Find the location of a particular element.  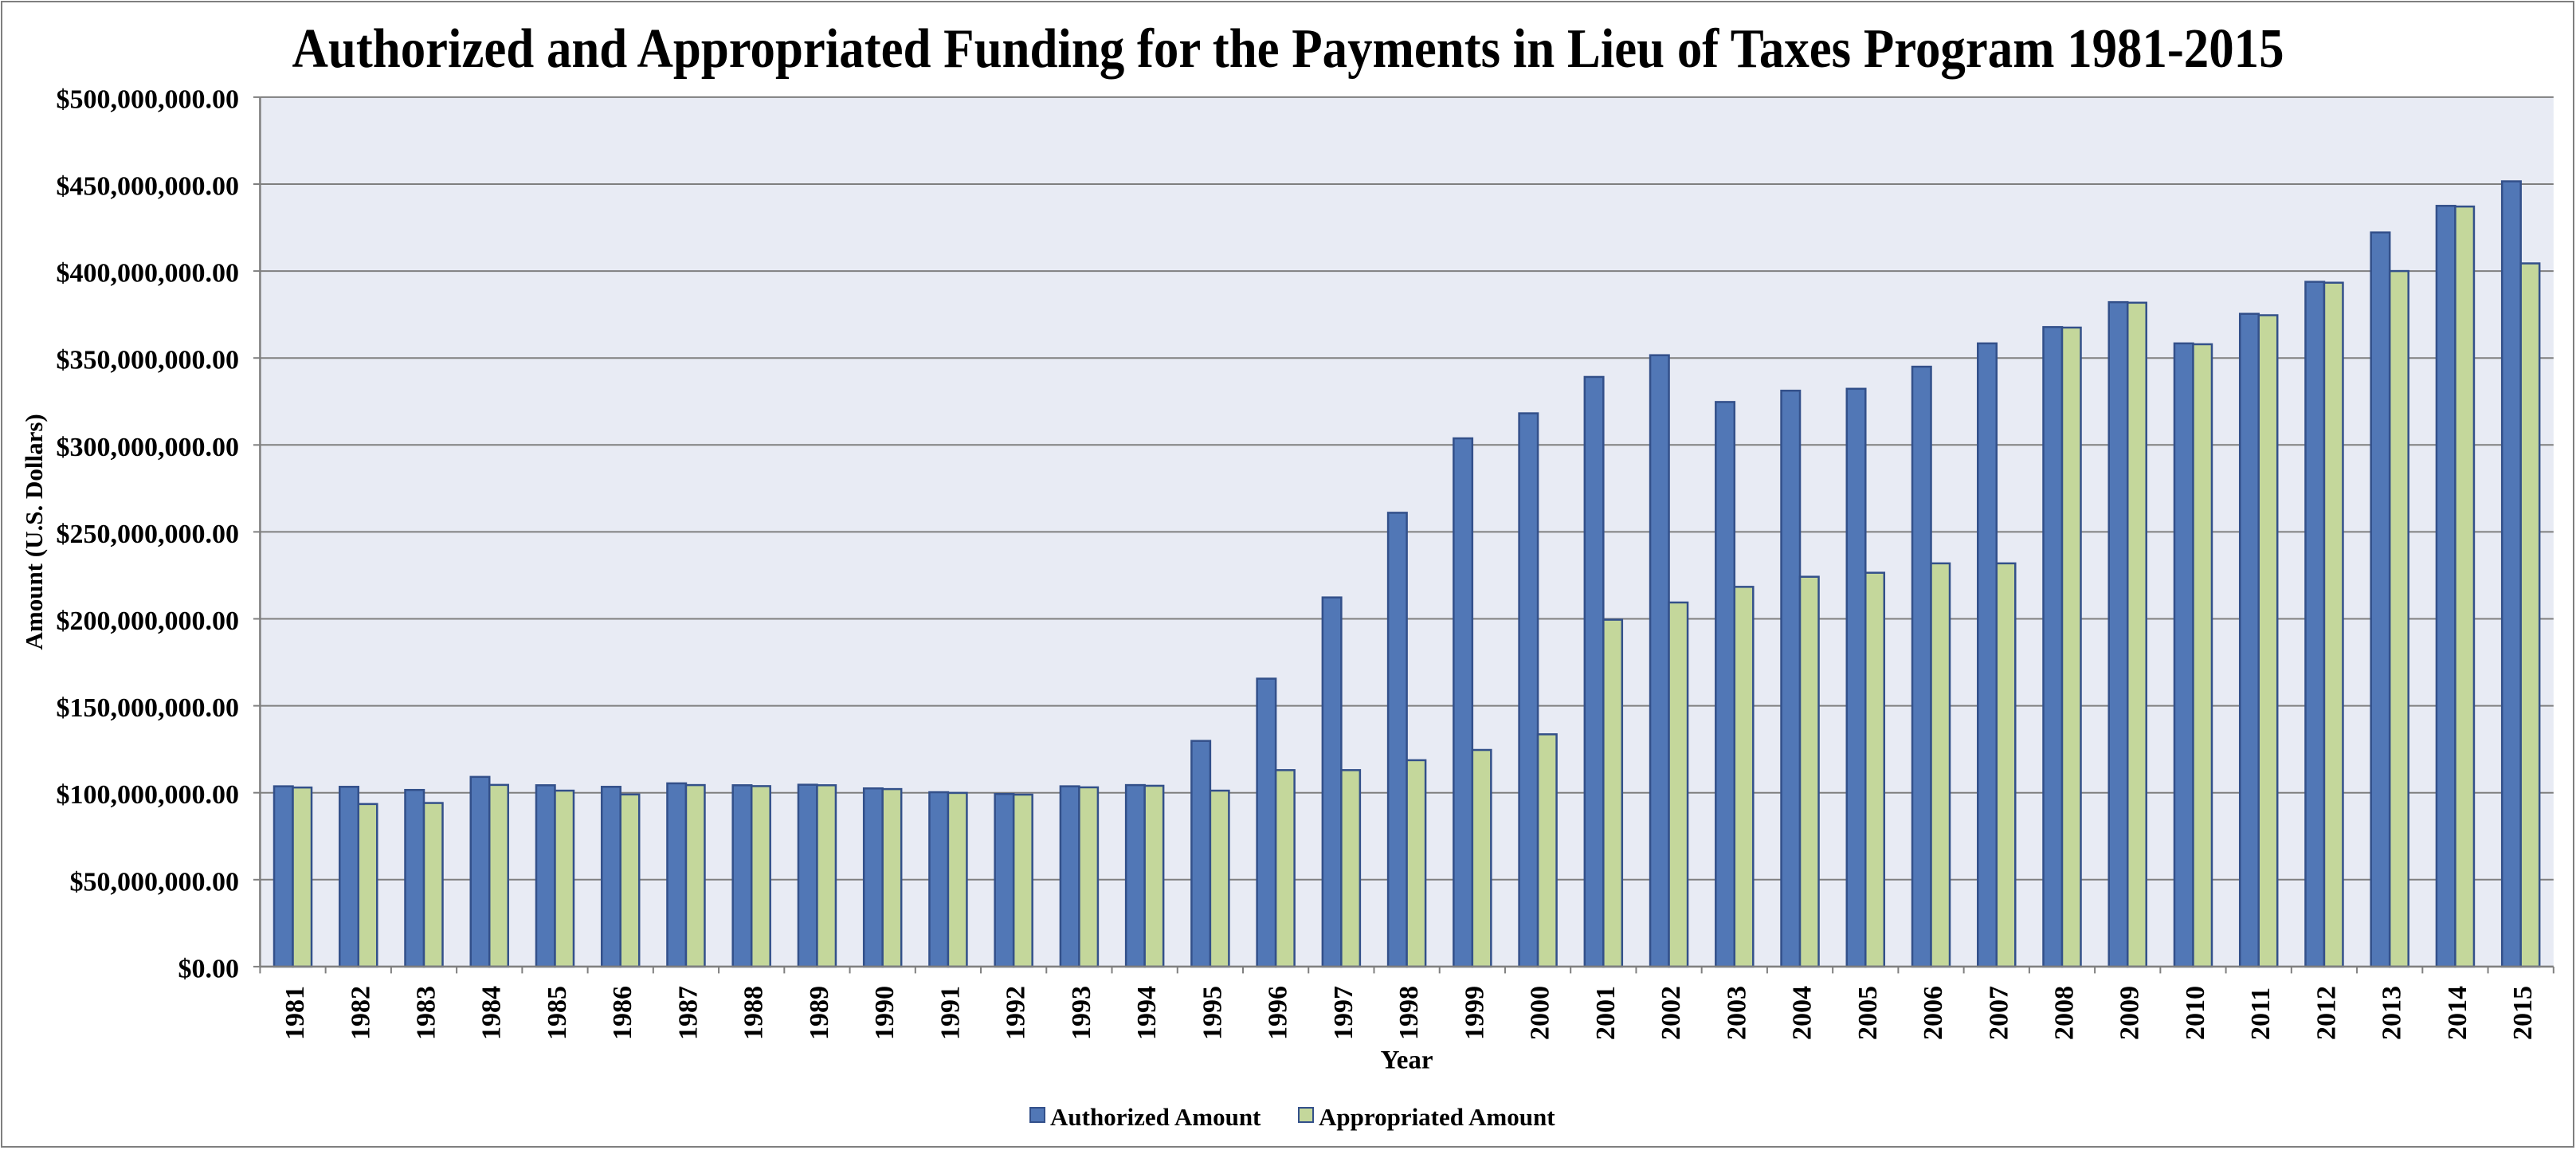

svg-text: 2008 is located at coordinates (2065, 1013).